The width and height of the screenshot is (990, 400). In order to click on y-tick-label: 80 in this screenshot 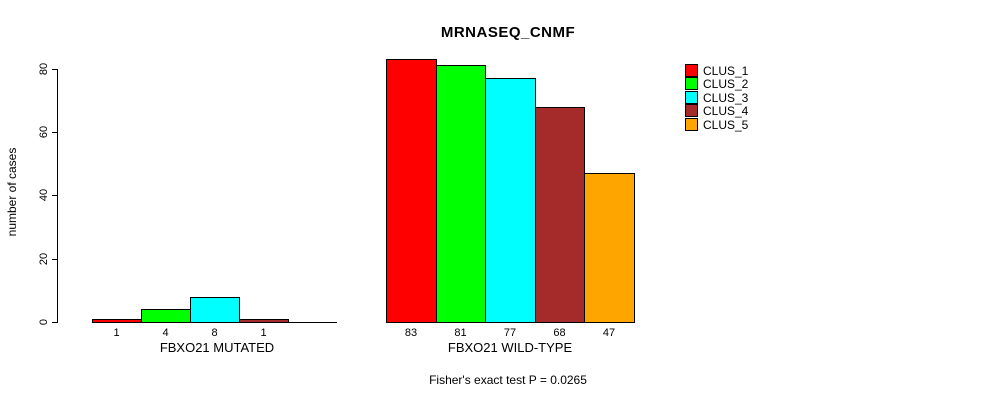, I will do `click(44, 69)`.